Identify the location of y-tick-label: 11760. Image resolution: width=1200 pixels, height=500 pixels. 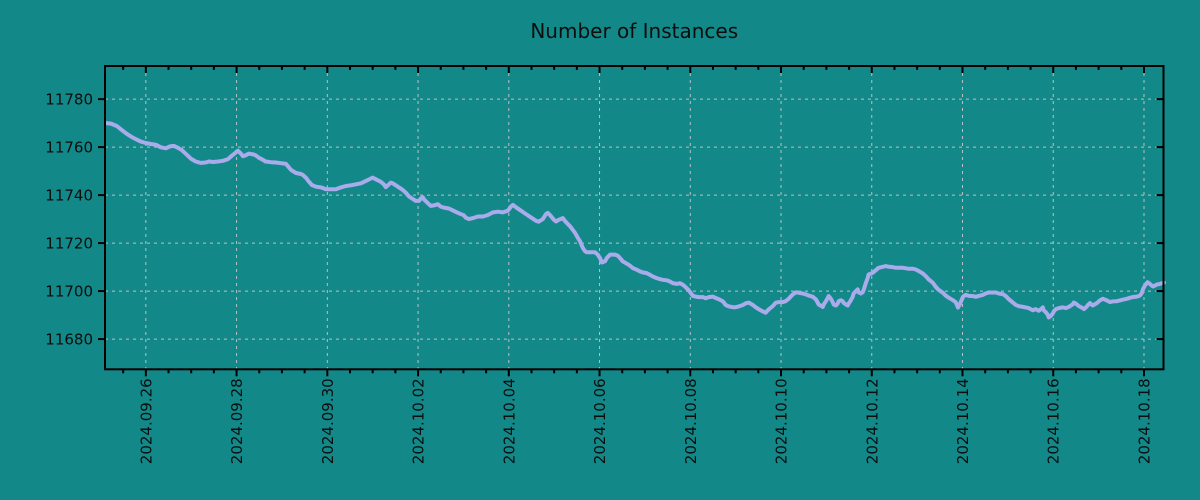
(69, 148).